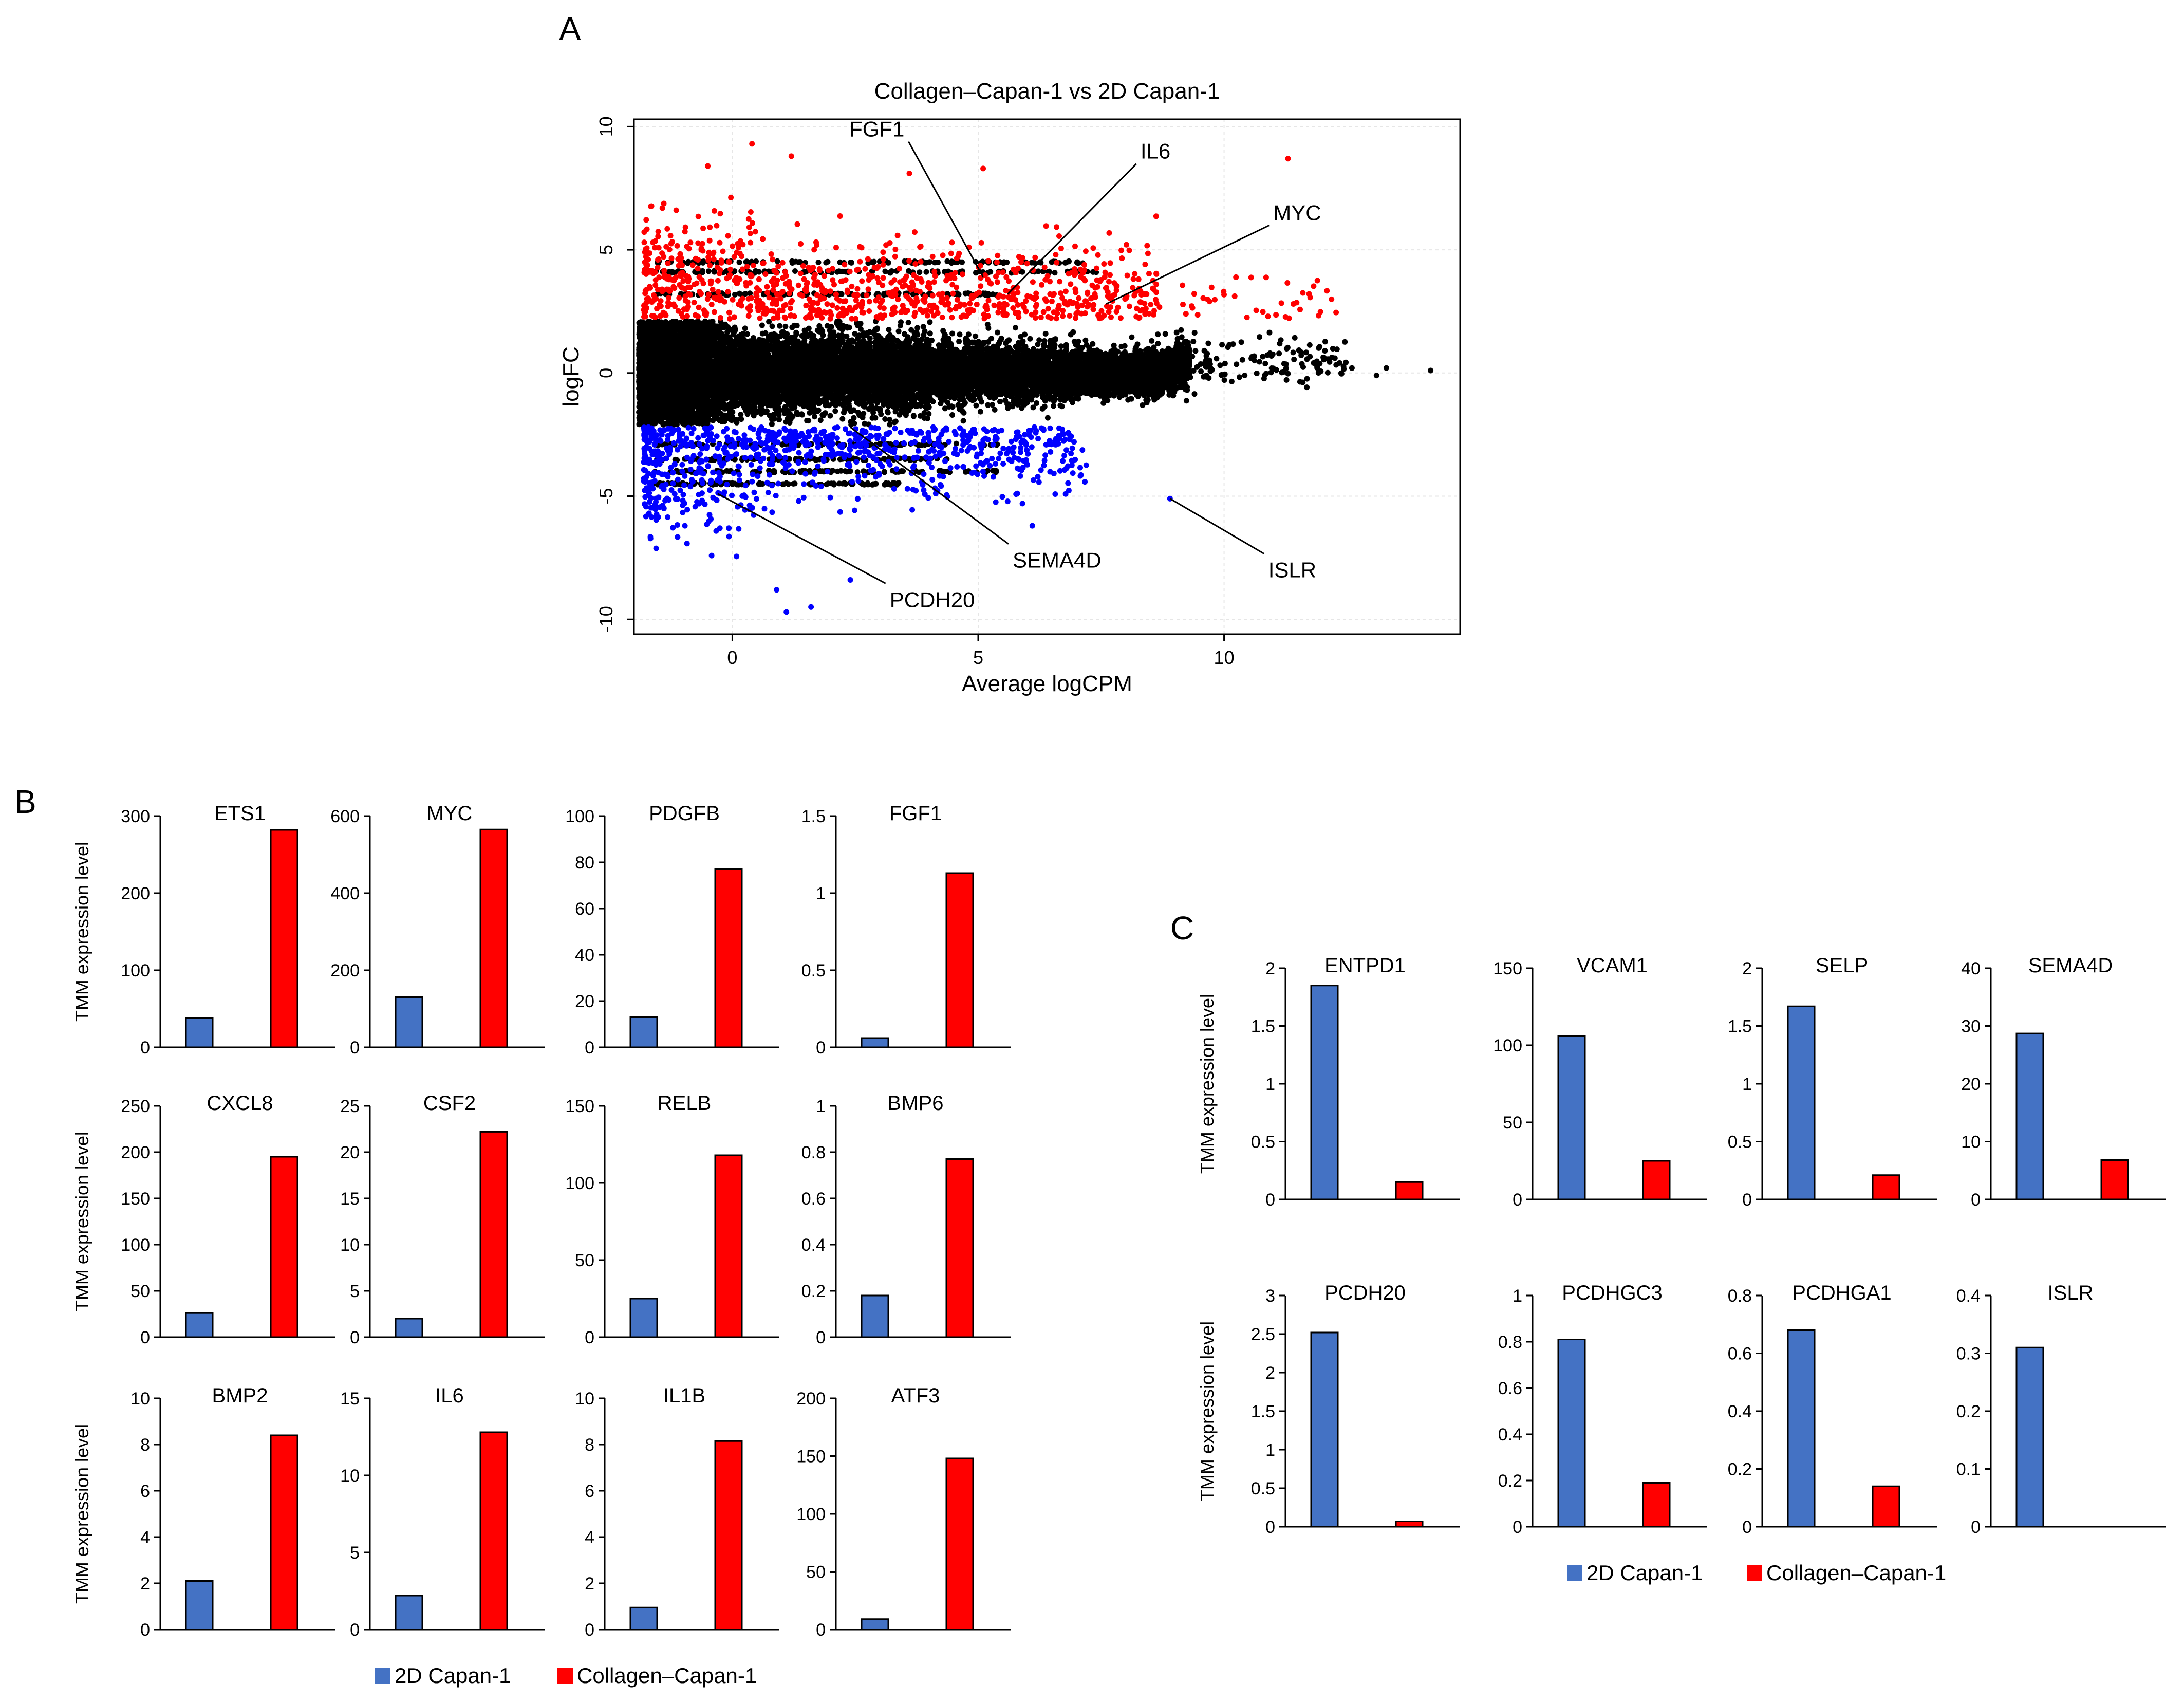 This screenshot has height=1702, width=2184. I want to click on ma-plot-points, so click(1035, 378).